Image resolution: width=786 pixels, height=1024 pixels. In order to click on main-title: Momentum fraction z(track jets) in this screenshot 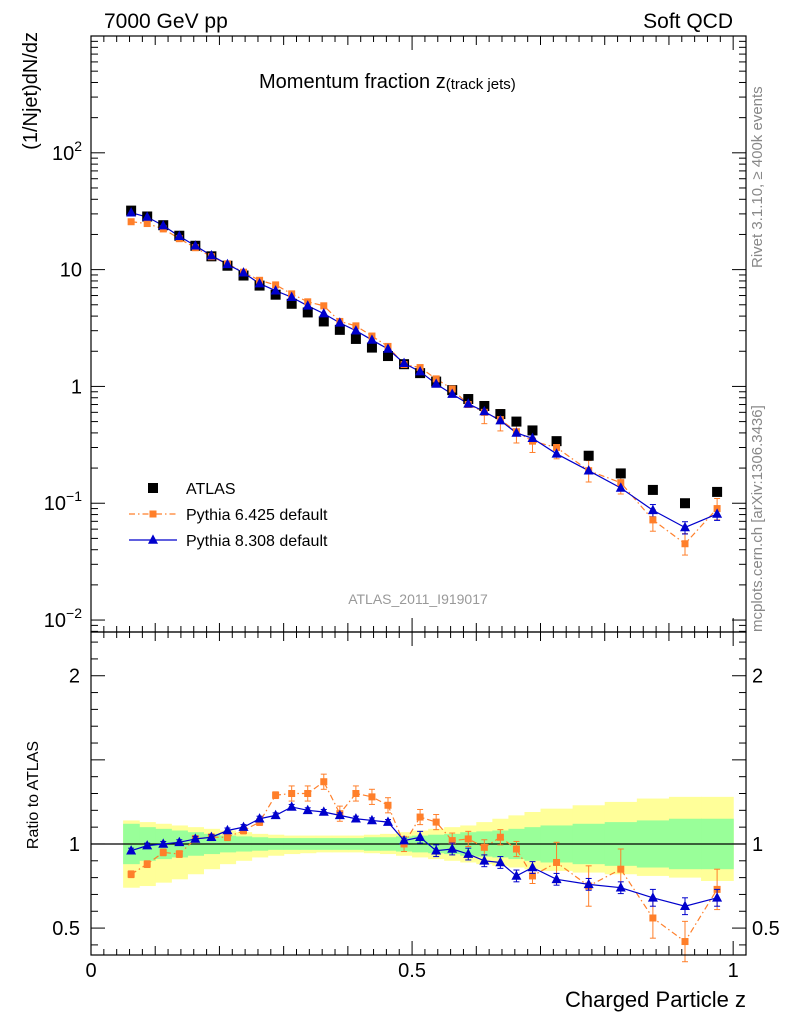, I will do `click(387, 82)`.